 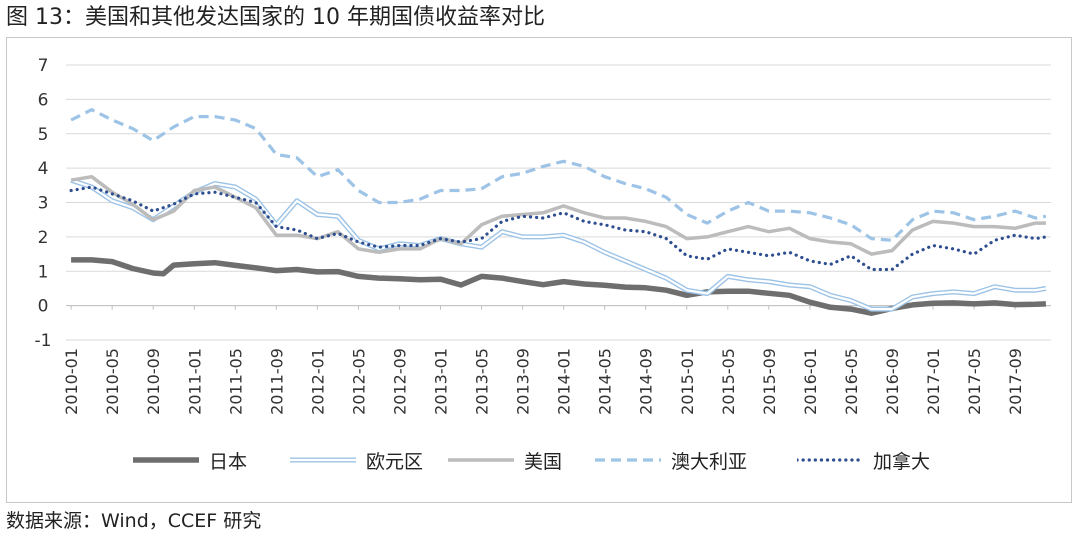 What do you see at coordinates (134, 521) in the screenshot?
I see `source-note: 数据来源：Wind，CCEF 研究` at bounding box center [134, 521].